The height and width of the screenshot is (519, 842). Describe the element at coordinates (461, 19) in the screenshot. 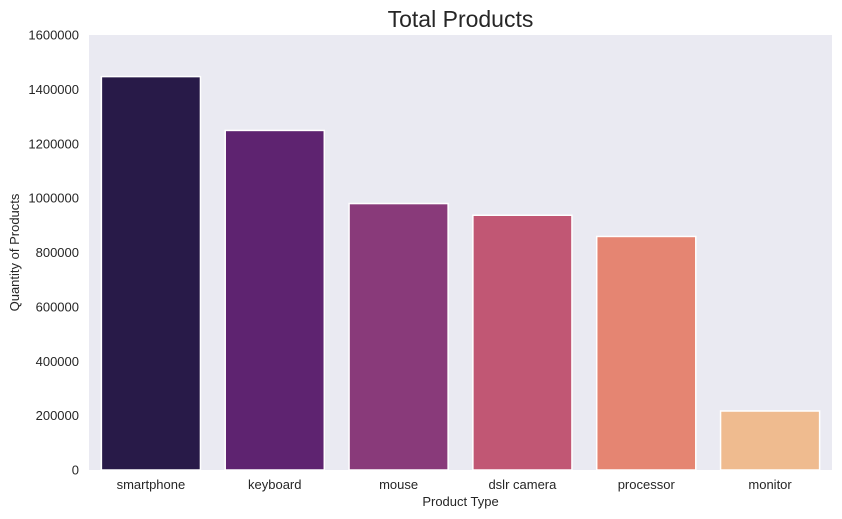

I see `chart-title: Total Products` at that location.